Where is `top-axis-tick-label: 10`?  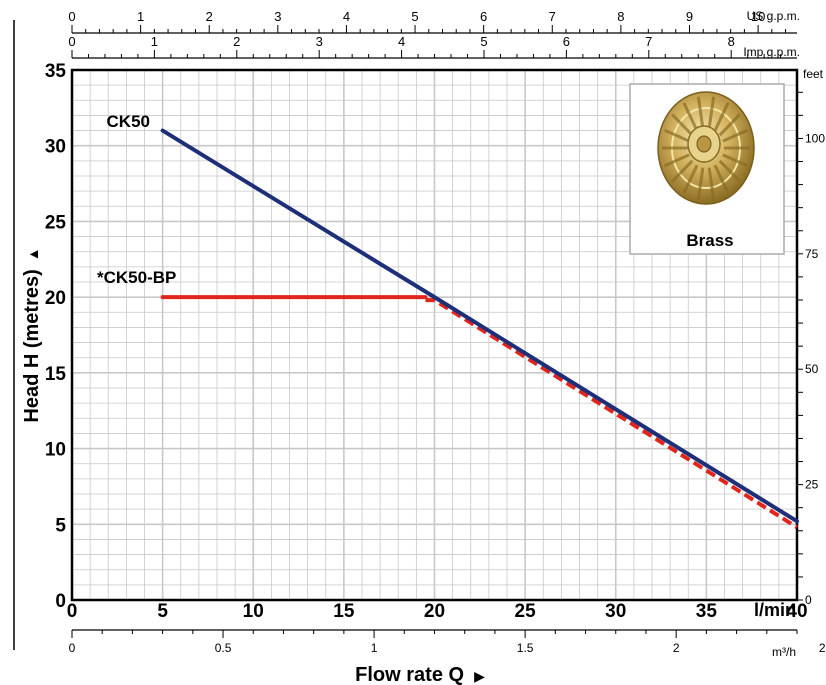
top-axis-tick-label: 10 is located at coordinates (758, 16).